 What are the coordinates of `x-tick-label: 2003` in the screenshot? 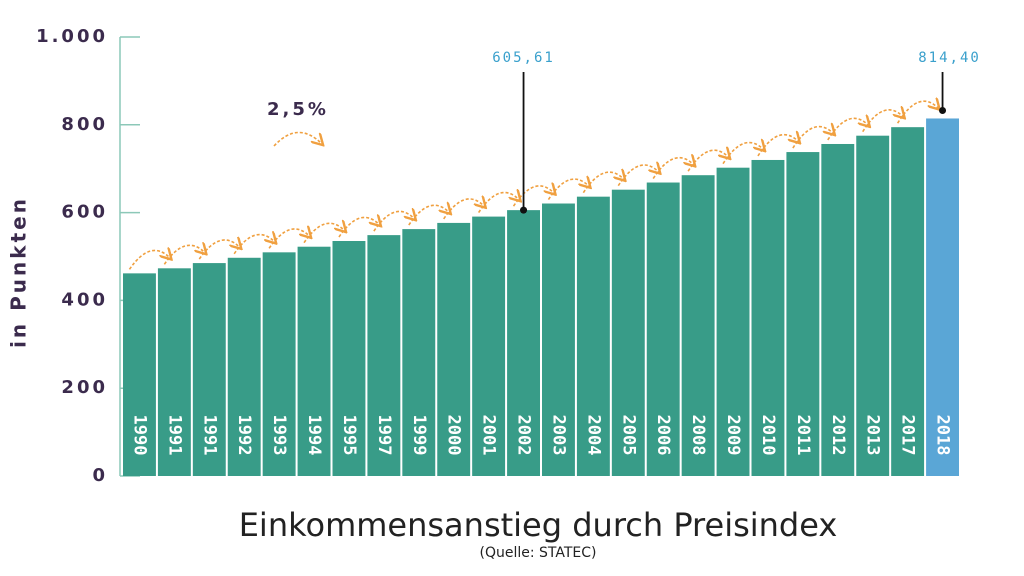 It's located at (558, 435).